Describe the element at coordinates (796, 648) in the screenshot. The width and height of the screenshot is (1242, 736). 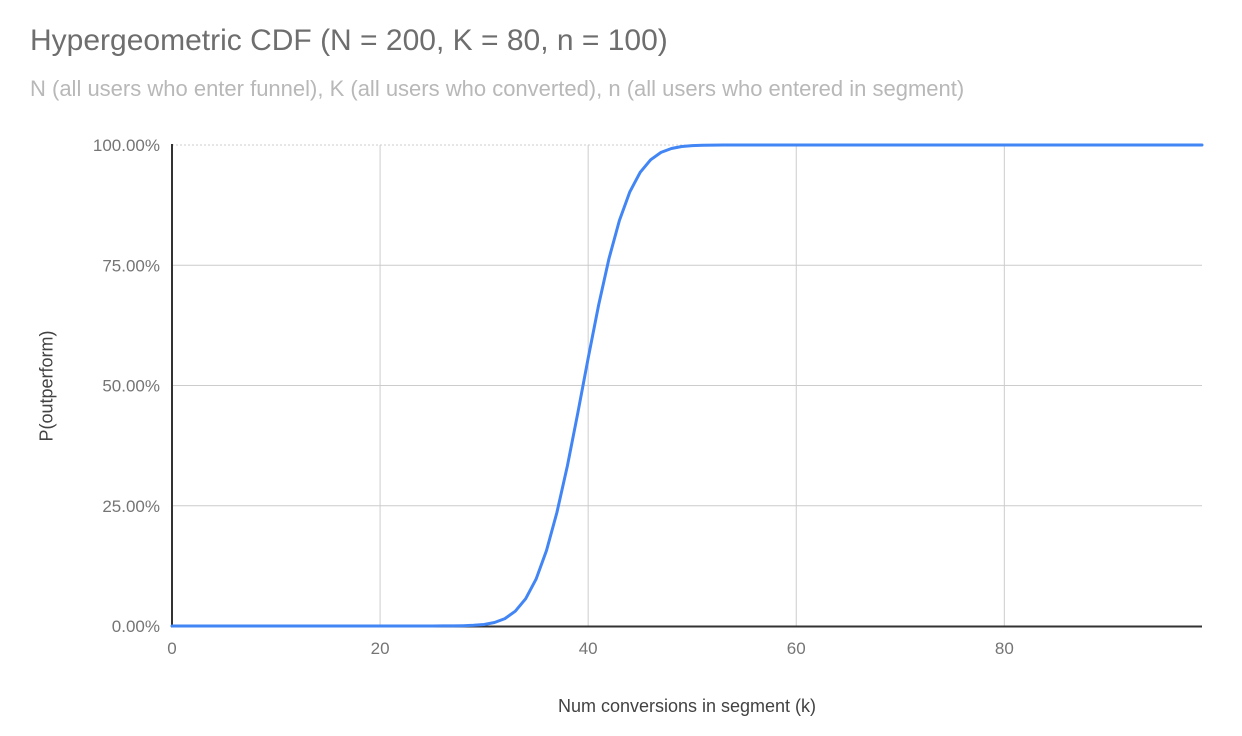
I see `x-tick-label: 60` at that location.